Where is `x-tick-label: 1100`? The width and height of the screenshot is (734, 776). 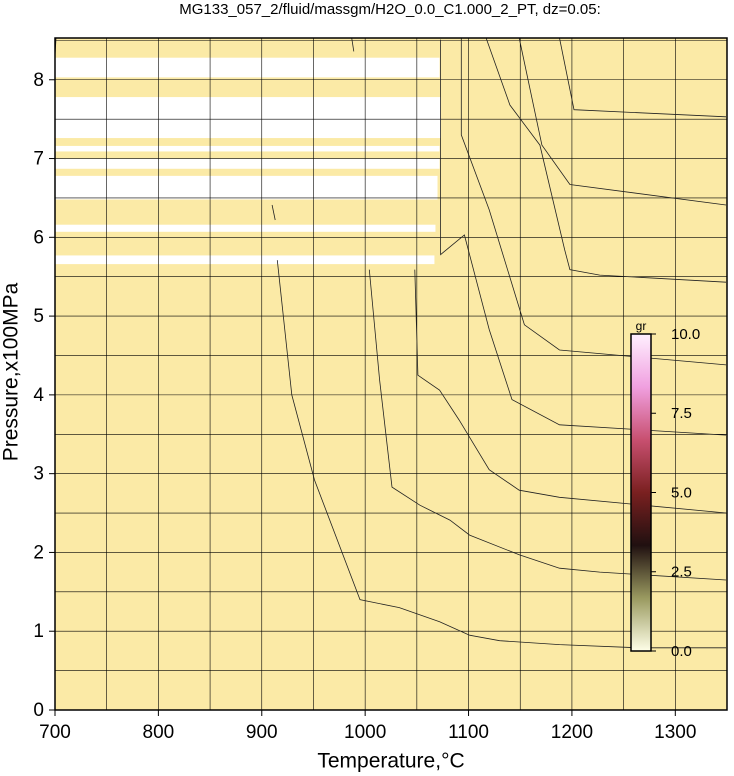 x-tick-label: 1100 is located at coordinates (468, 732).